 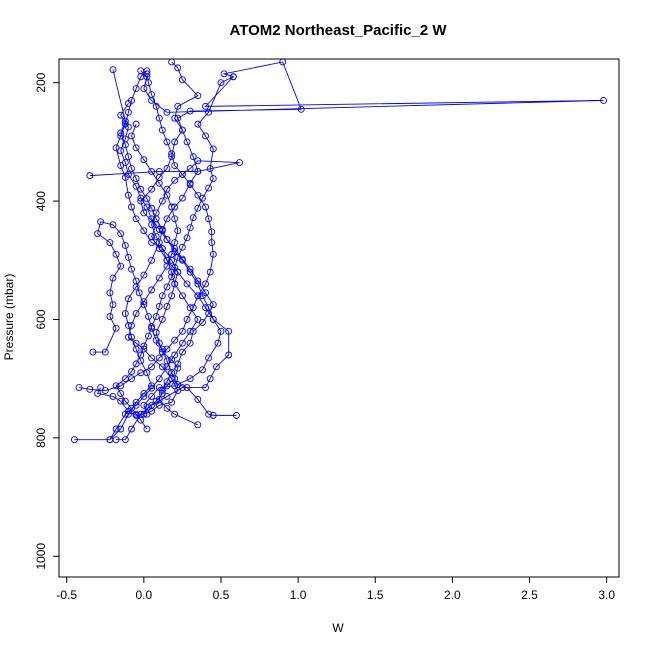 What do you see at coordinates (606, 595) in the screenshot?
I see `x-tick-label: 3.0` at bounding box center [606, 595].